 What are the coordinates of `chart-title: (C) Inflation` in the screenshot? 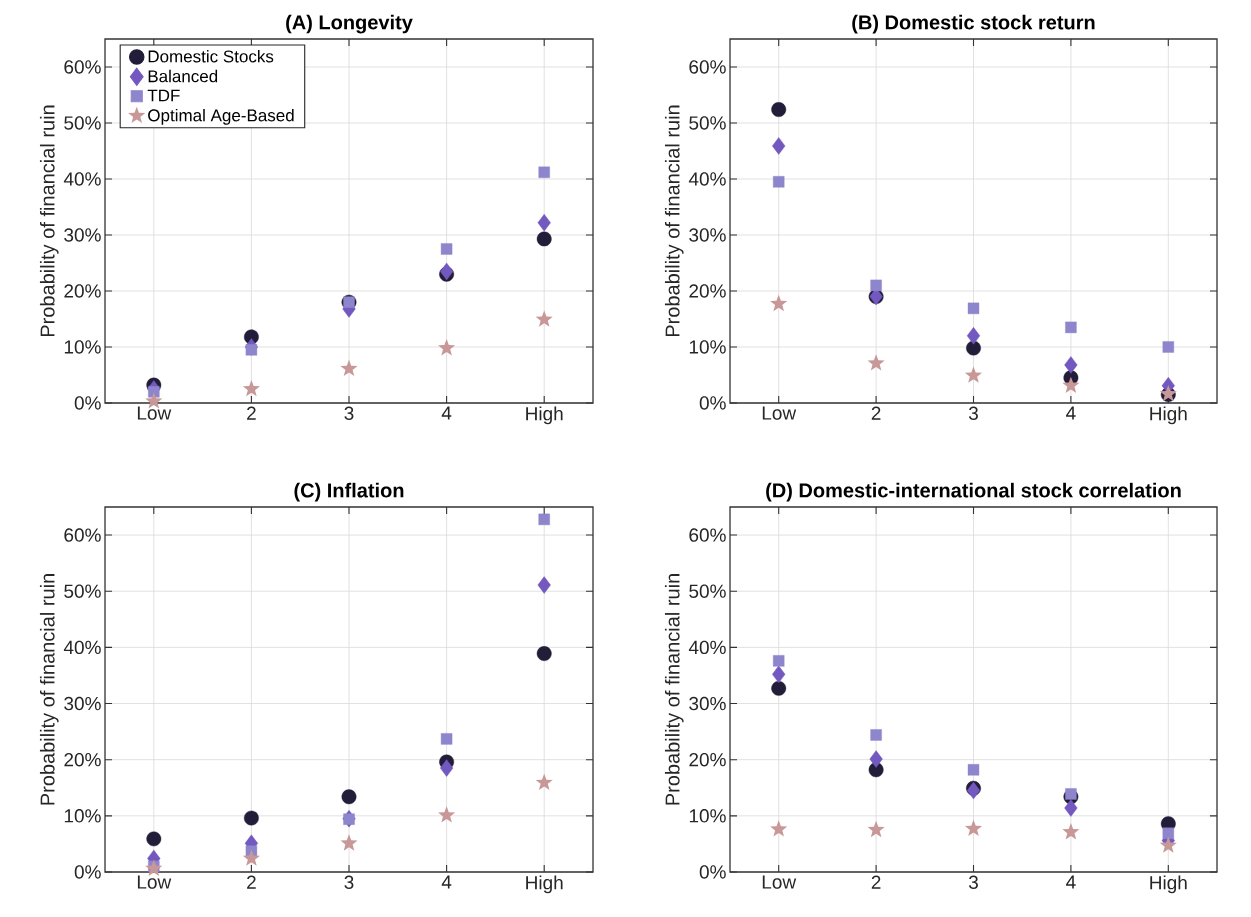 It's located at (349, 492).